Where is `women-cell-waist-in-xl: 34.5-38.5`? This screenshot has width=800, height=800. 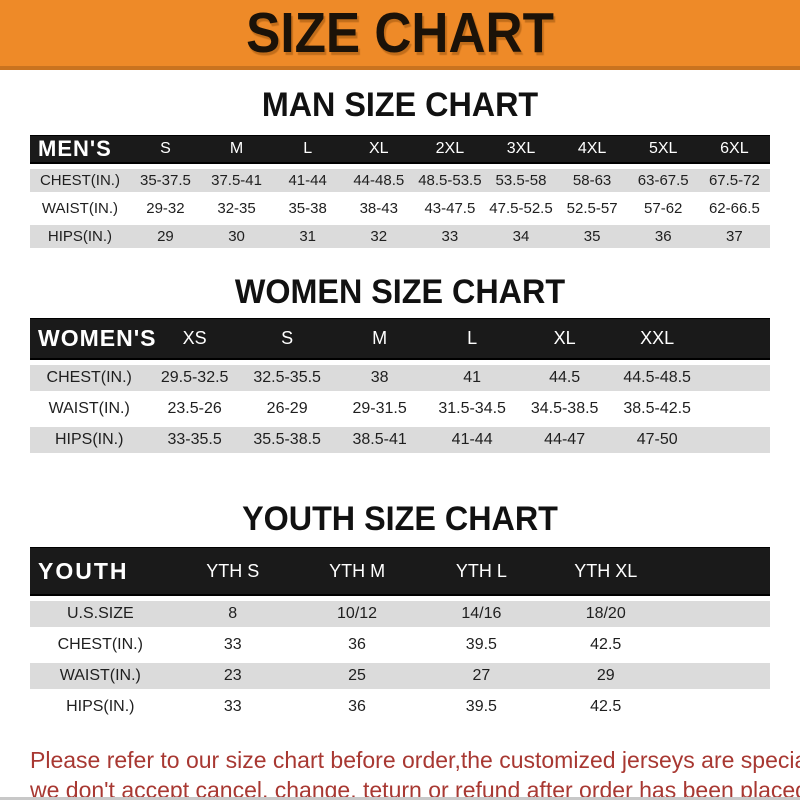 women-cell-waist-in-xl: 34.5-38.5 is located at coordinates (564, 409).